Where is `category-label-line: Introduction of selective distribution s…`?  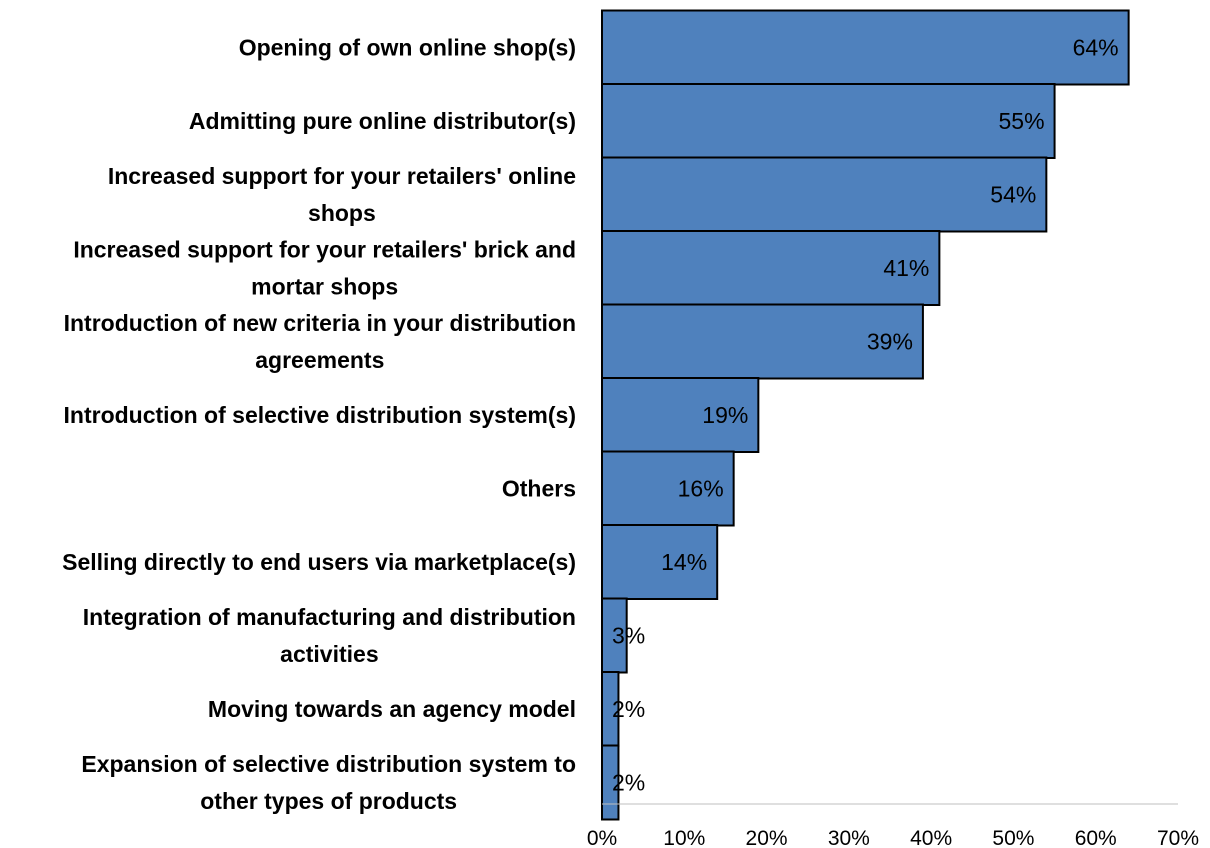
category-label-line: Introduction of selective distribution s… is located at coordinates (320, 415).